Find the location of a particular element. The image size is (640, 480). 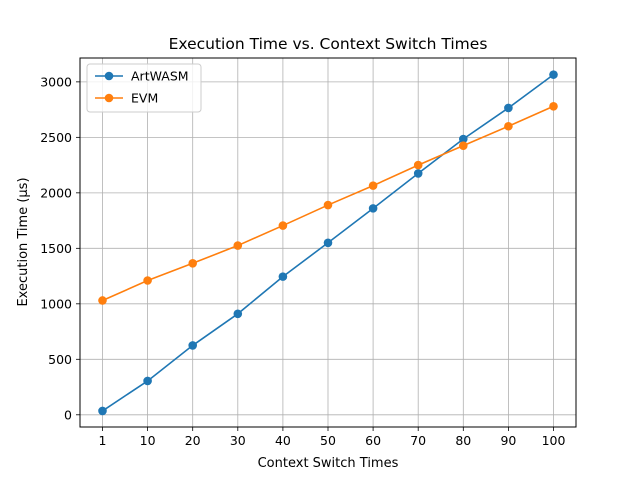

y-tick-label: 500 is located at coordinates (60, 359).